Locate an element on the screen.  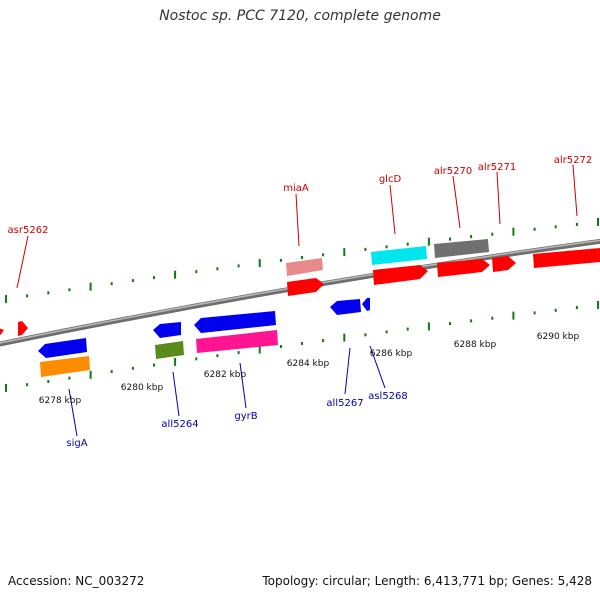
scale-label: 6280 kbp is located at coordinates (142, 388).